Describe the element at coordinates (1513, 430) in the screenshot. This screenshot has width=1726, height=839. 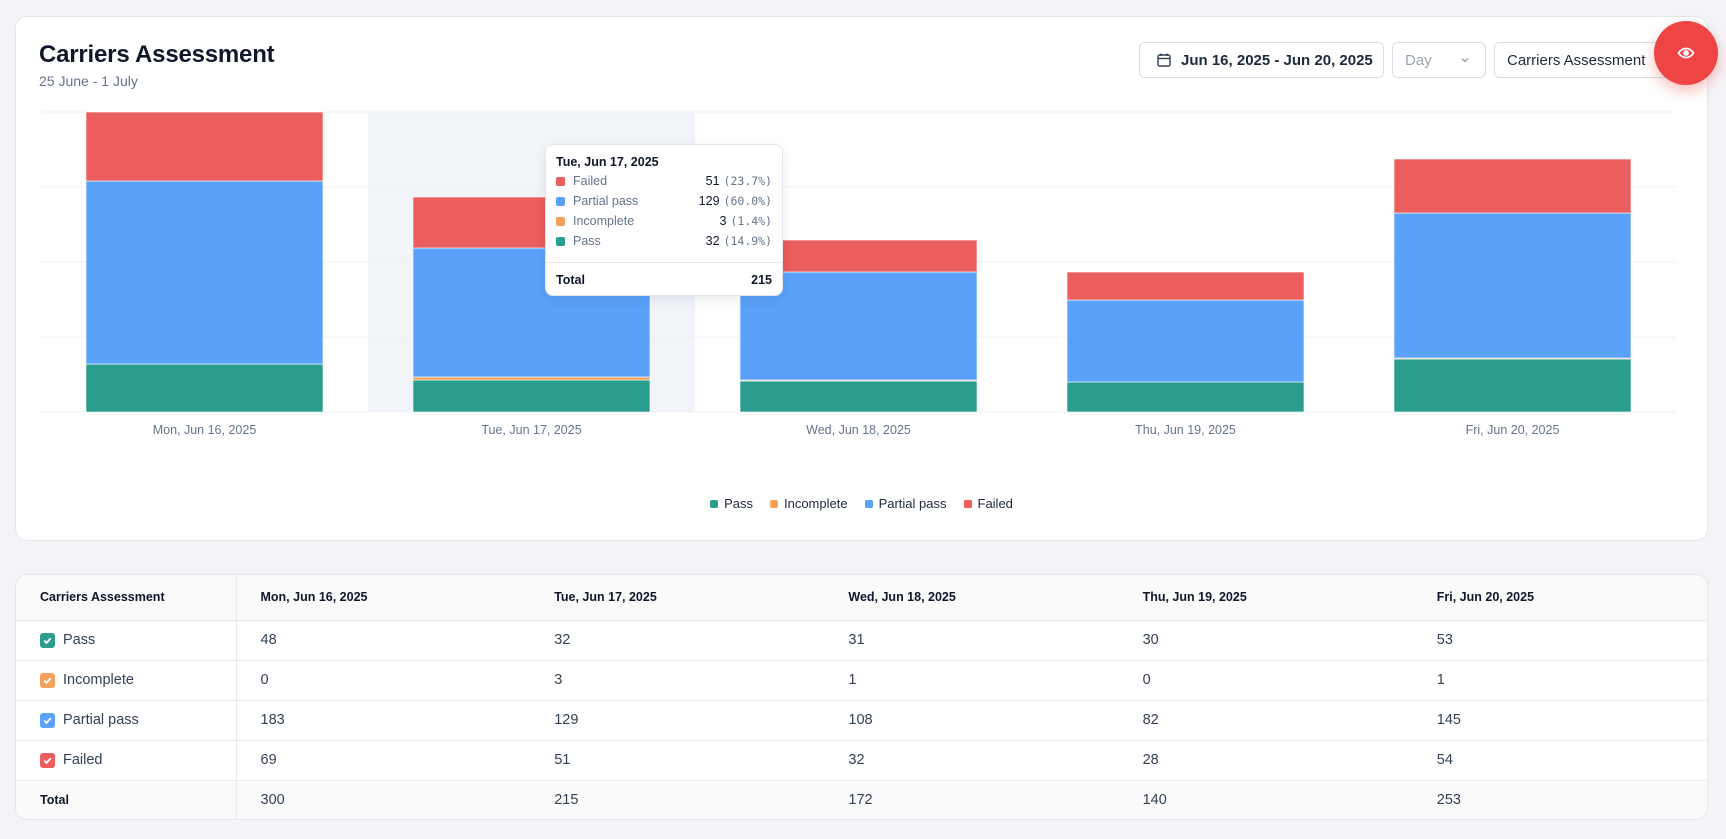
I see `x-tick-label: Fri, Jun 20, 2025` at that location.